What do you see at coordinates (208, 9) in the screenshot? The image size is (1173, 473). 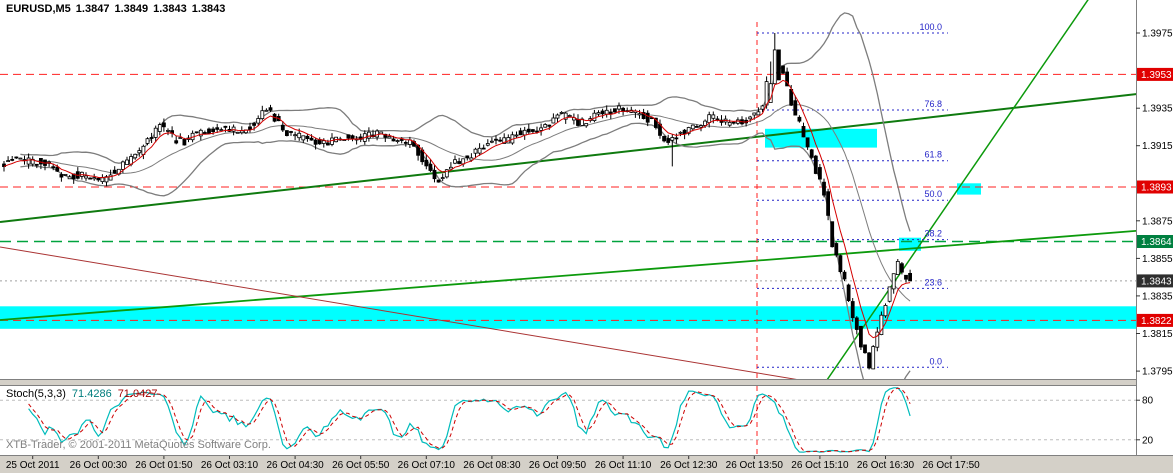 I see `quote-close: 1.3843` at bounding box center [208, 9].